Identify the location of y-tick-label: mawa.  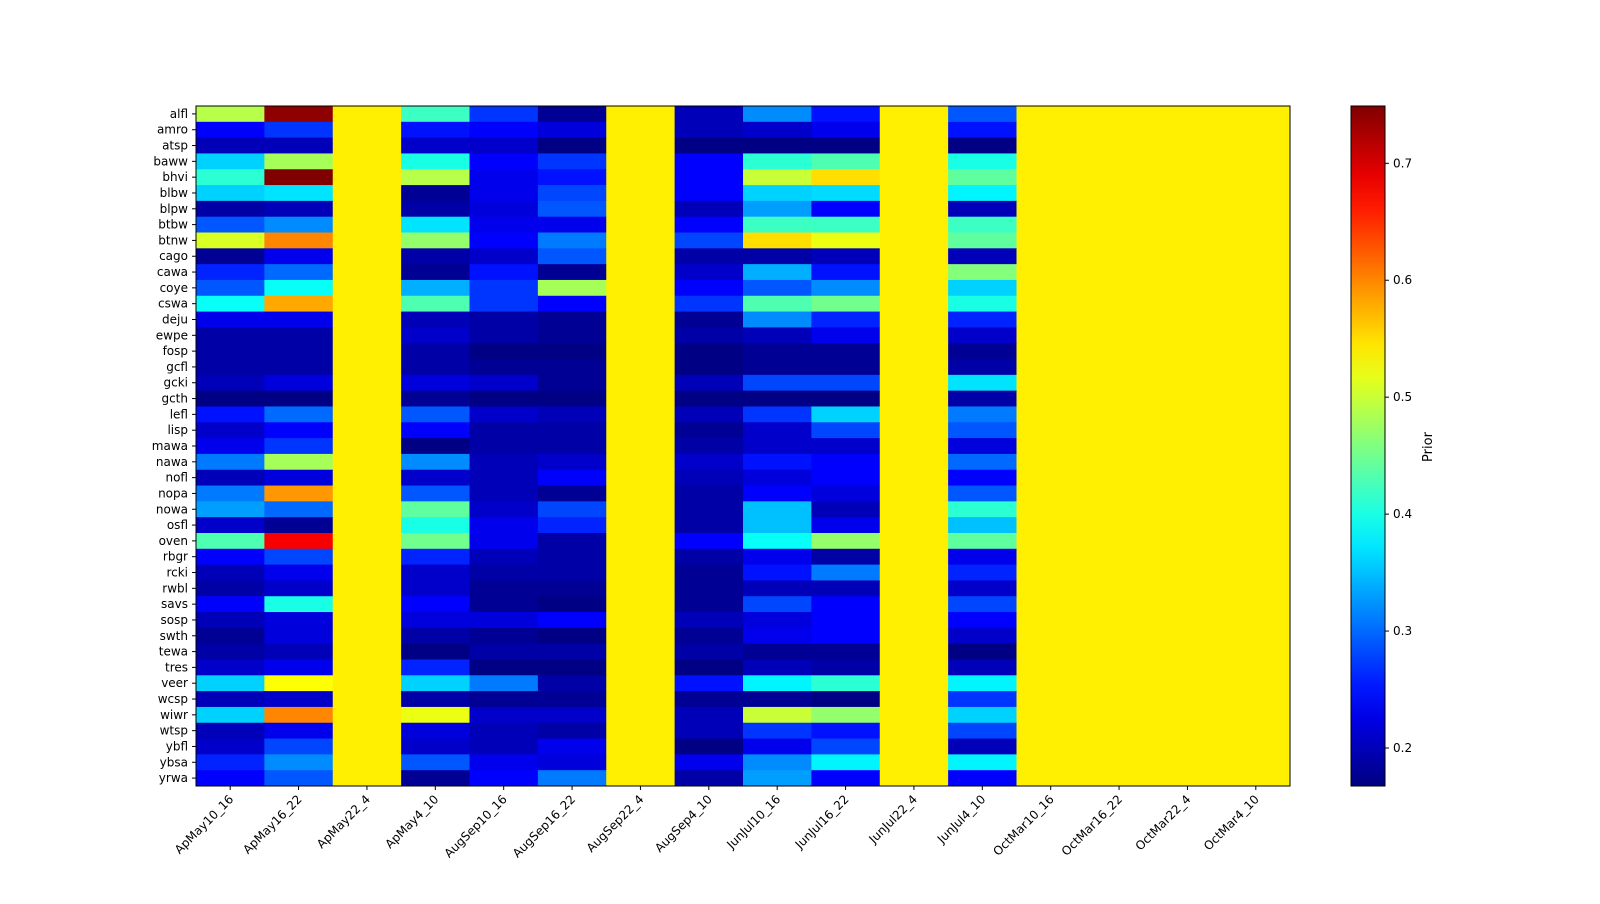
(170, 446).